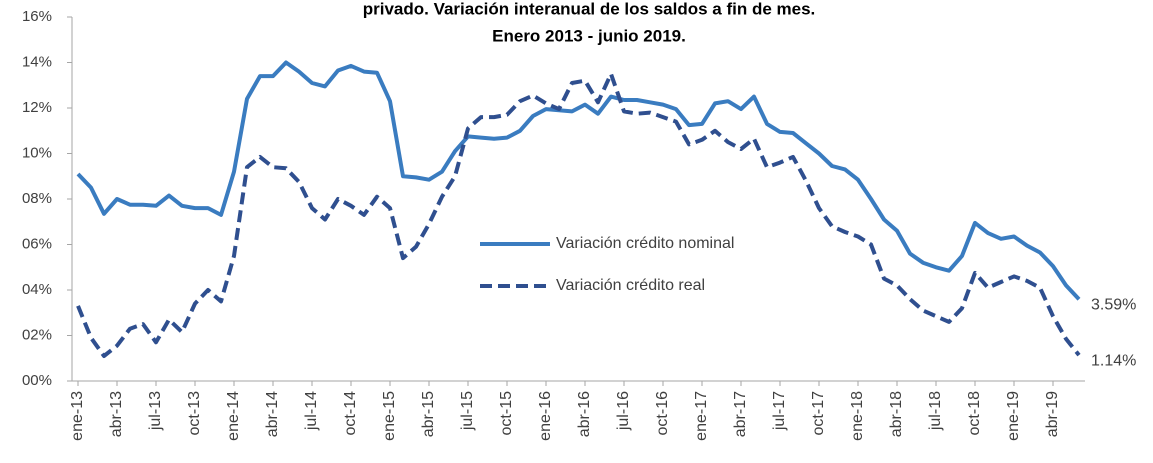 This screenshot has width=1153, height=463. What do you see at coordinates (350, 413) in the screenshot?
I see `x-tick-label: oct-14` at bounding box center [350, 413].